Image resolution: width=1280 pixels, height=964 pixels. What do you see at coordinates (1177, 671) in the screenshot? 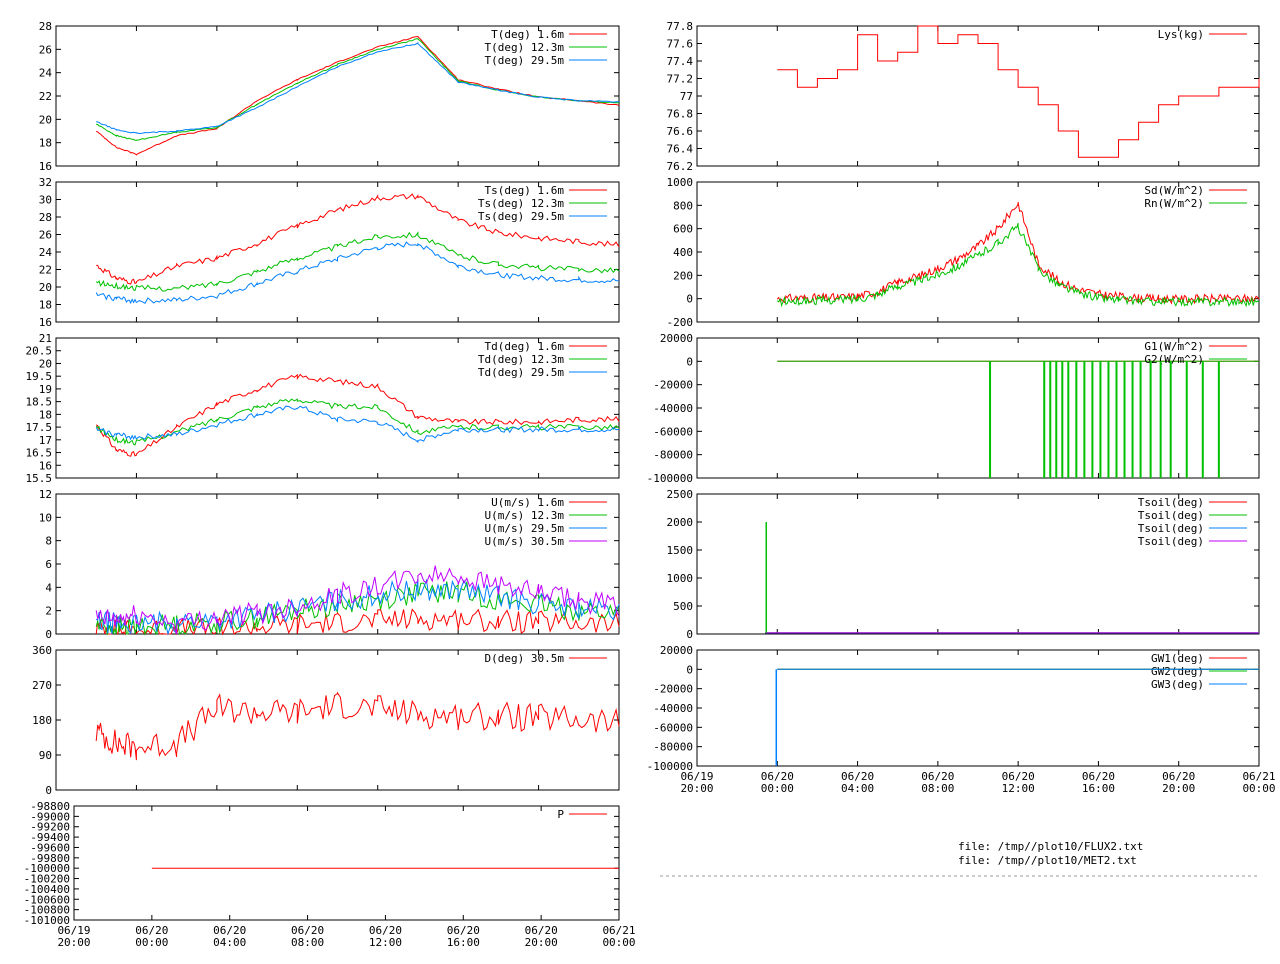
I see `legend-label: GW2(deg)` at bounding box center [1177, 671].